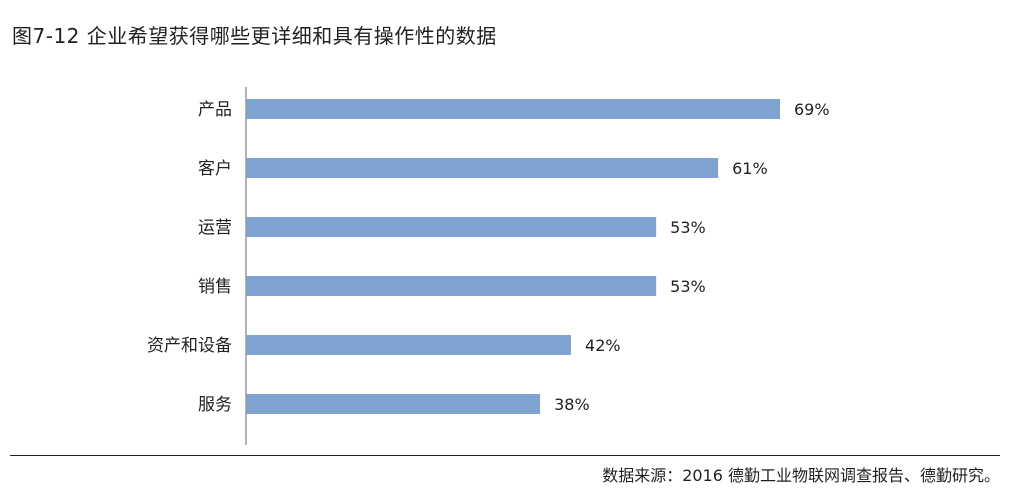 This screenshot has width=1010, height=503. I want to click on category-label: 资产和设备, so click(189, 346).